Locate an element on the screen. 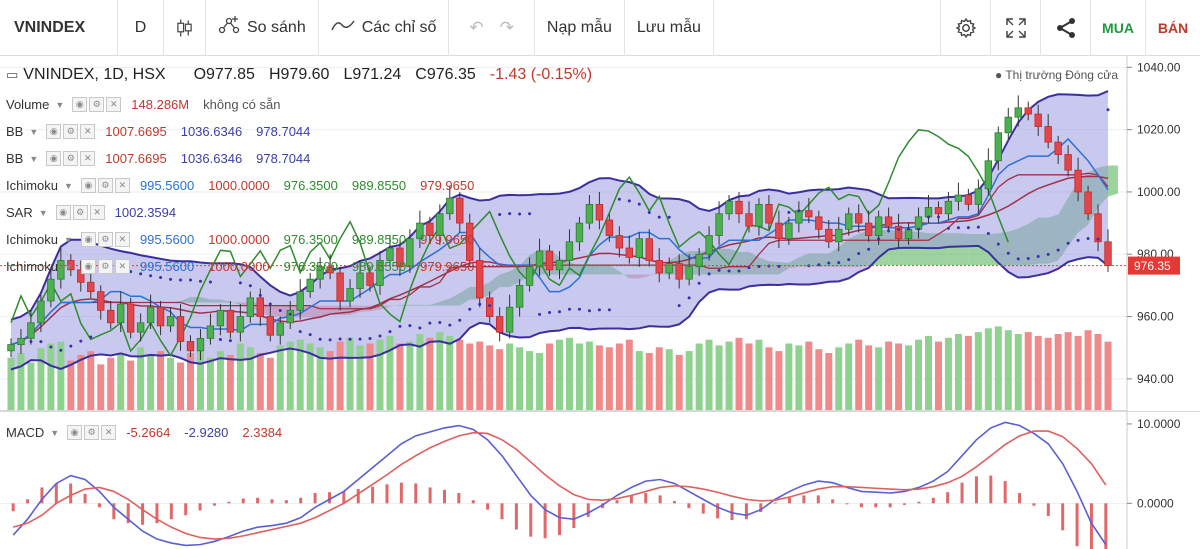  sell-button: BÁN is located at coordinates (1172, 28).